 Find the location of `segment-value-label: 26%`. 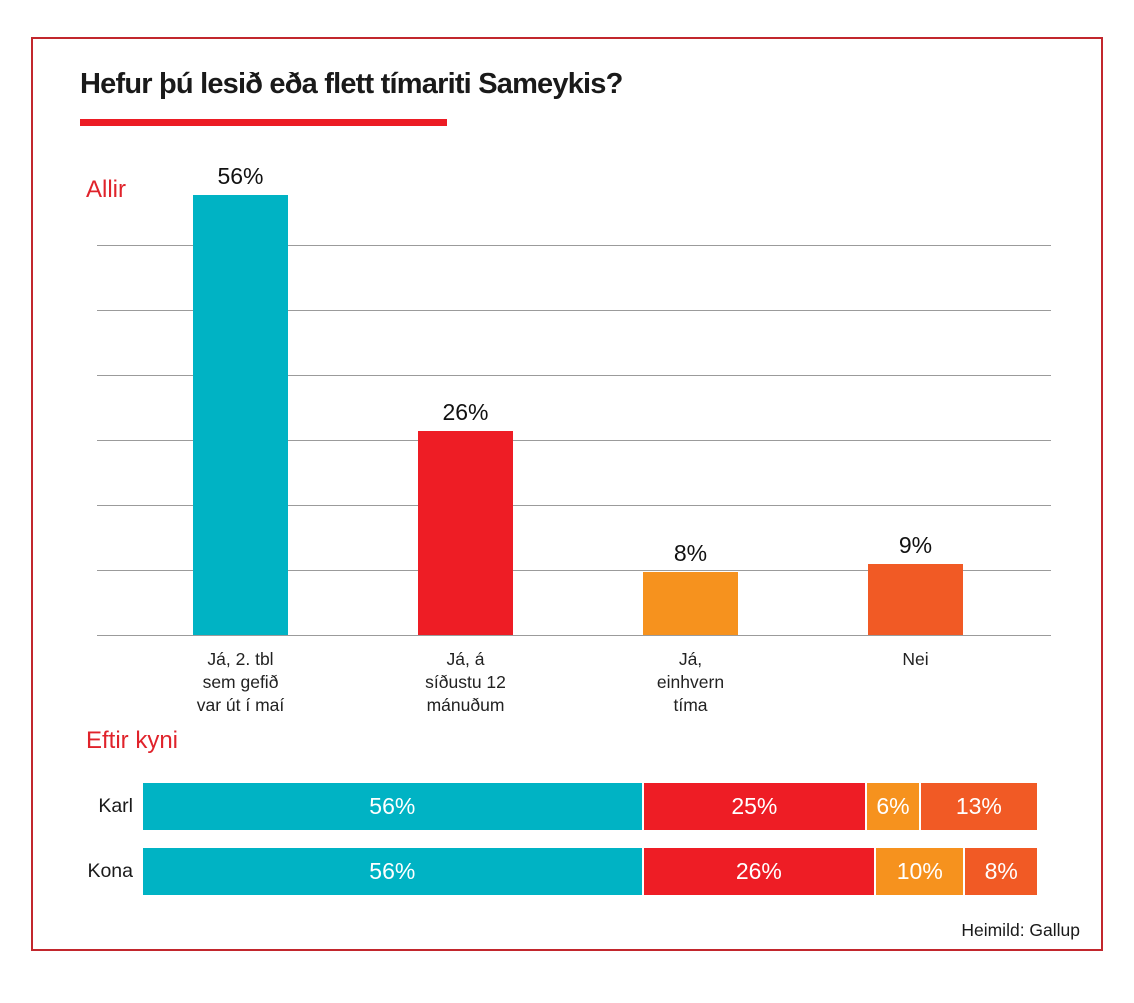

segment-value-label: 26% is located at coordinates (758, 871).